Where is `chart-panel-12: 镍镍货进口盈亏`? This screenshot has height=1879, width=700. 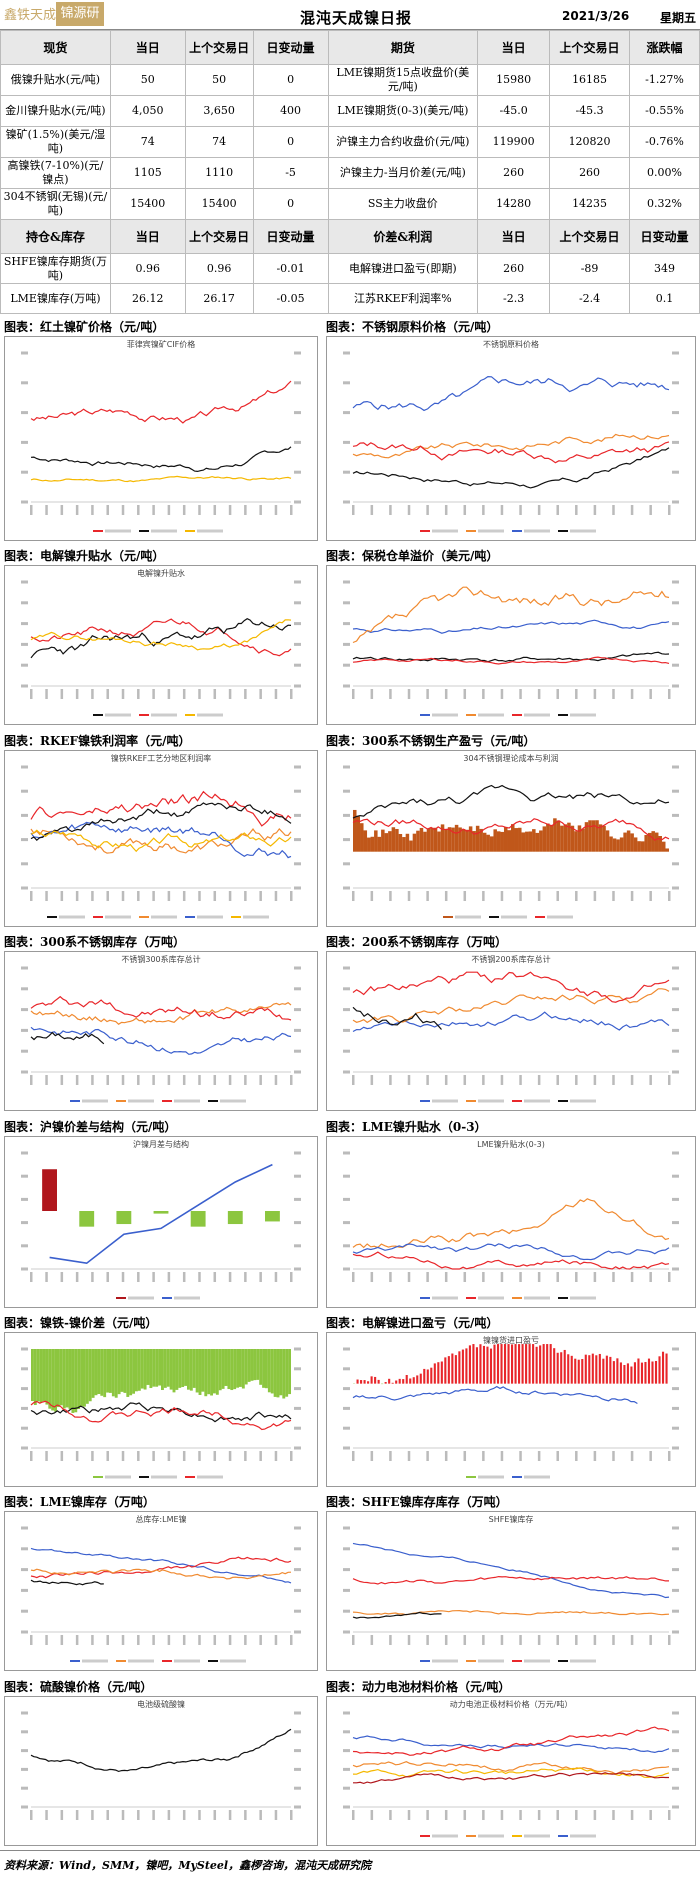
chart-panel-12: 镍镍货进口盈亏 is located at coordinates (511, 1409).